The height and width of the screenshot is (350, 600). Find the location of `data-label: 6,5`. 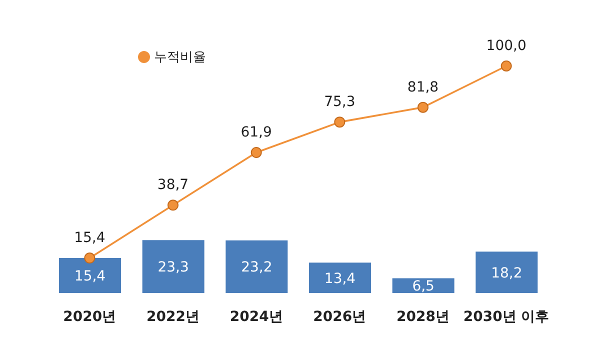

data-label: 6,5 is located at coordinates (423, 286).